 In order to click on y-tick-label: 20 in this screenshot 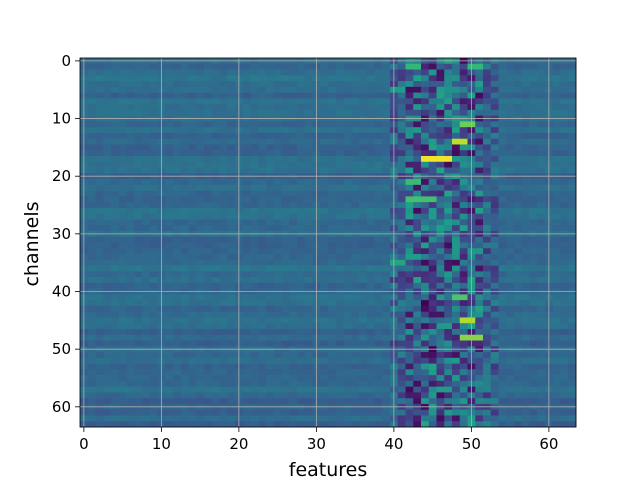, I will do `click(61, 176)`.